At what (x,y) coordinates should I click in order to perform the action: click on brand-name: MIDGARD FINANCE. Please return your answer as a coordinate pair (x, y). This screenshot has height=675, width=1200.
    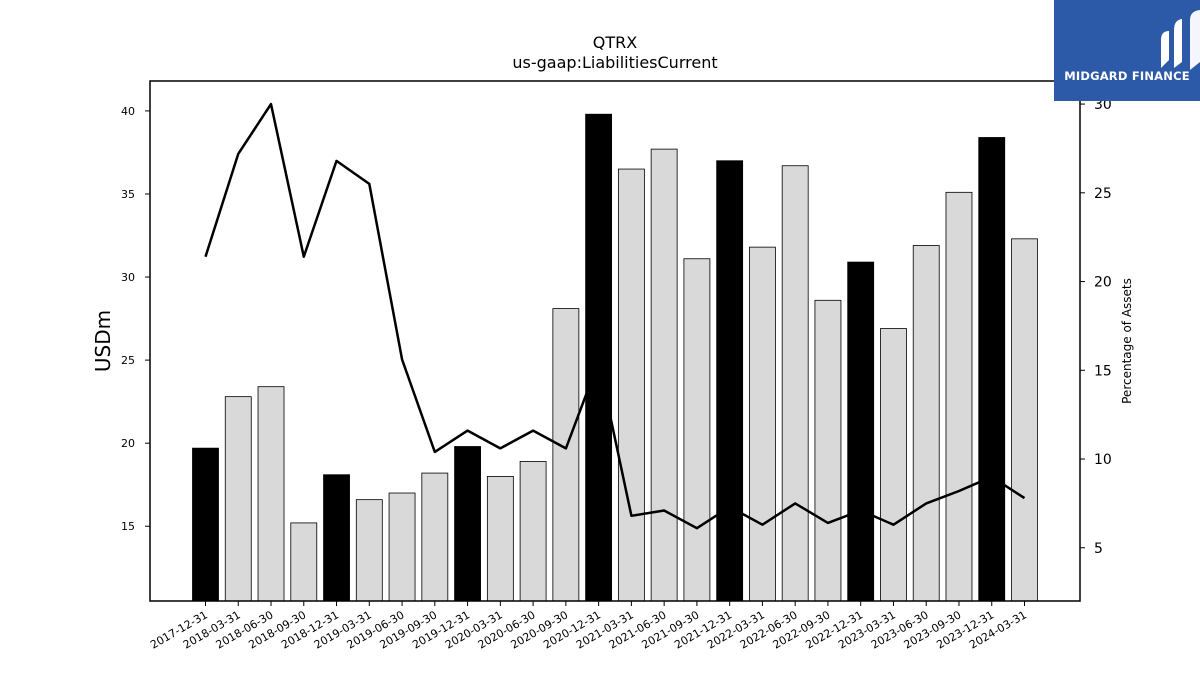
    Looking at the image, I should click on (1127, 76).